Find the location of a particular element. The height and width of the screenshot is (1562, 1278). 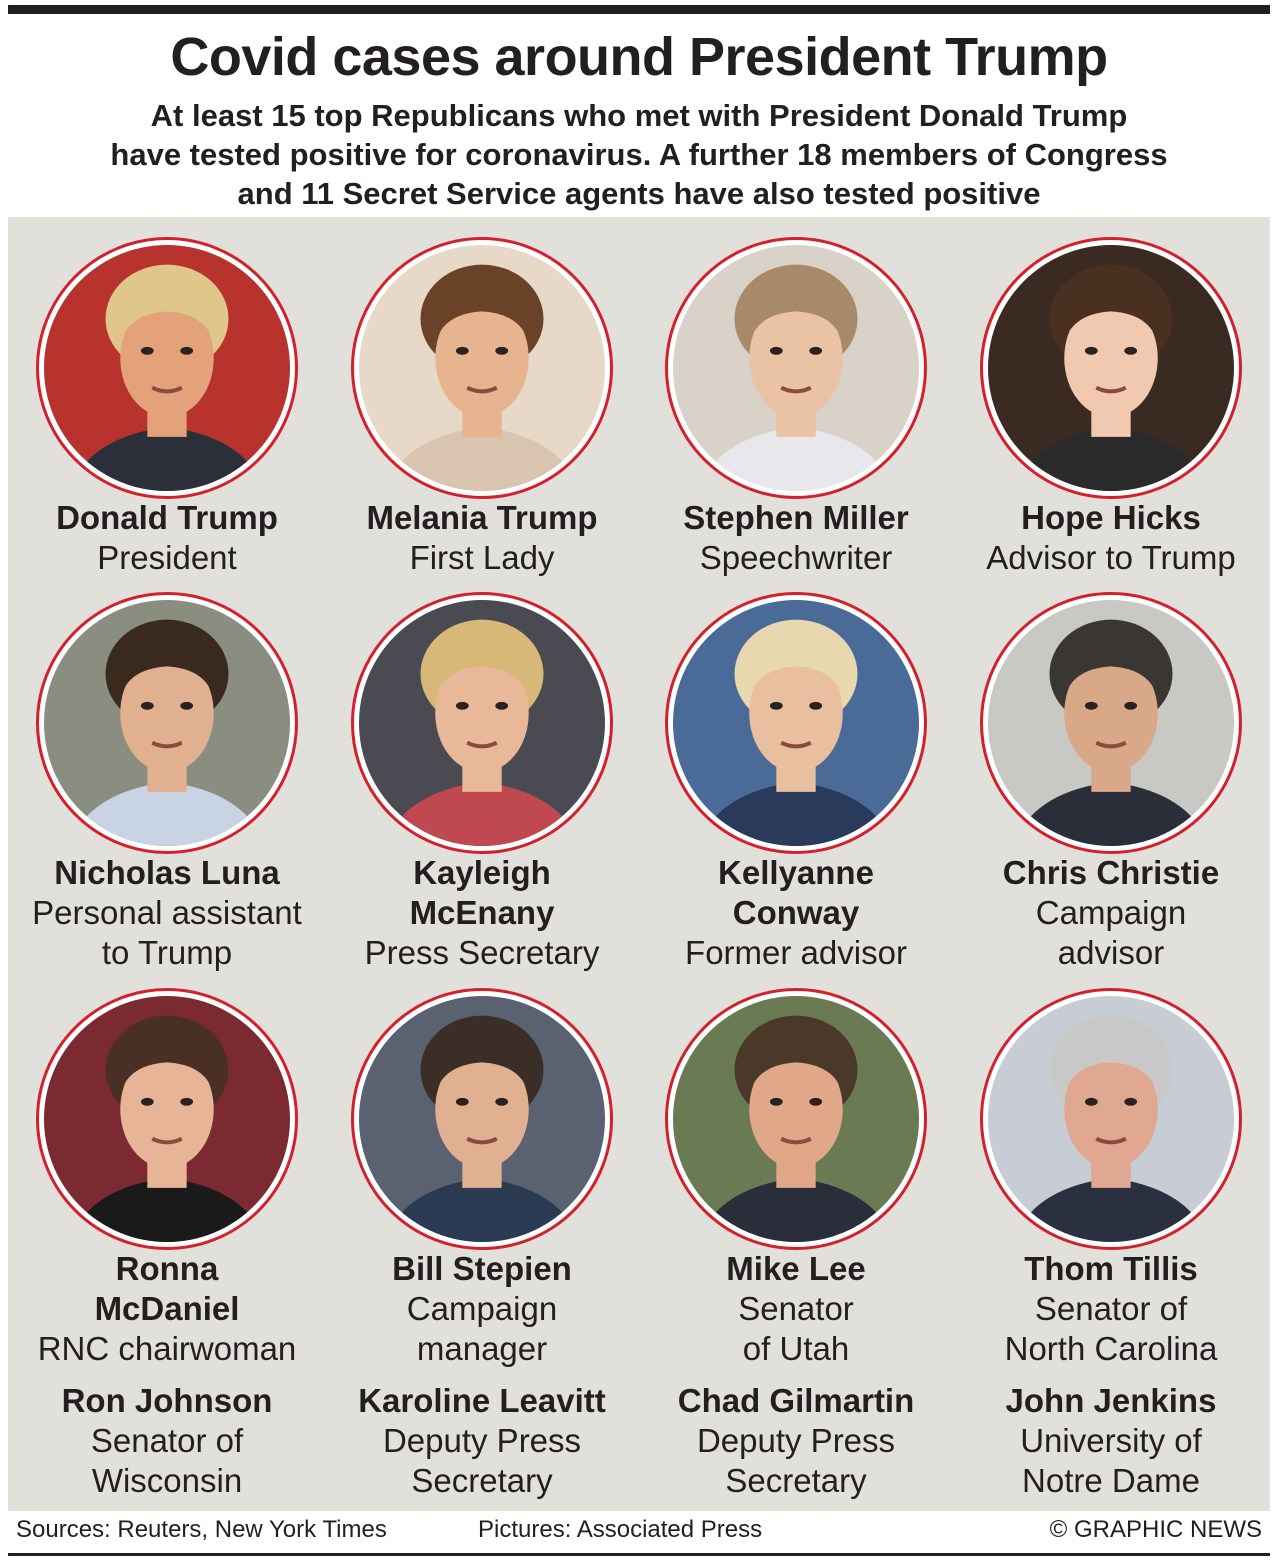

person-role: advisor is located at coordinates (1111, 952).